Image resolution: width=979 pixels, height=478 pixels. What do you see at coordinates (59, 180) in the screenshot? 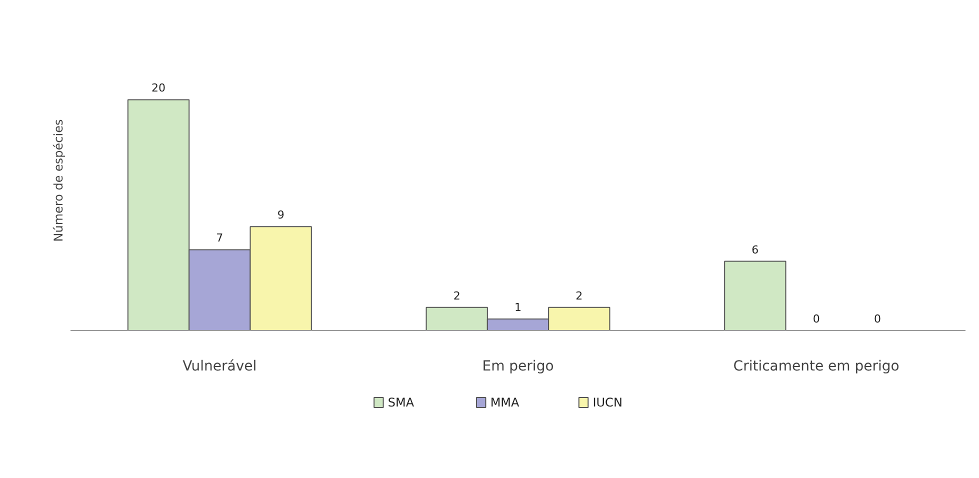
I see `y-axis-title: Número de espécies` at bounding box center [59, 180].